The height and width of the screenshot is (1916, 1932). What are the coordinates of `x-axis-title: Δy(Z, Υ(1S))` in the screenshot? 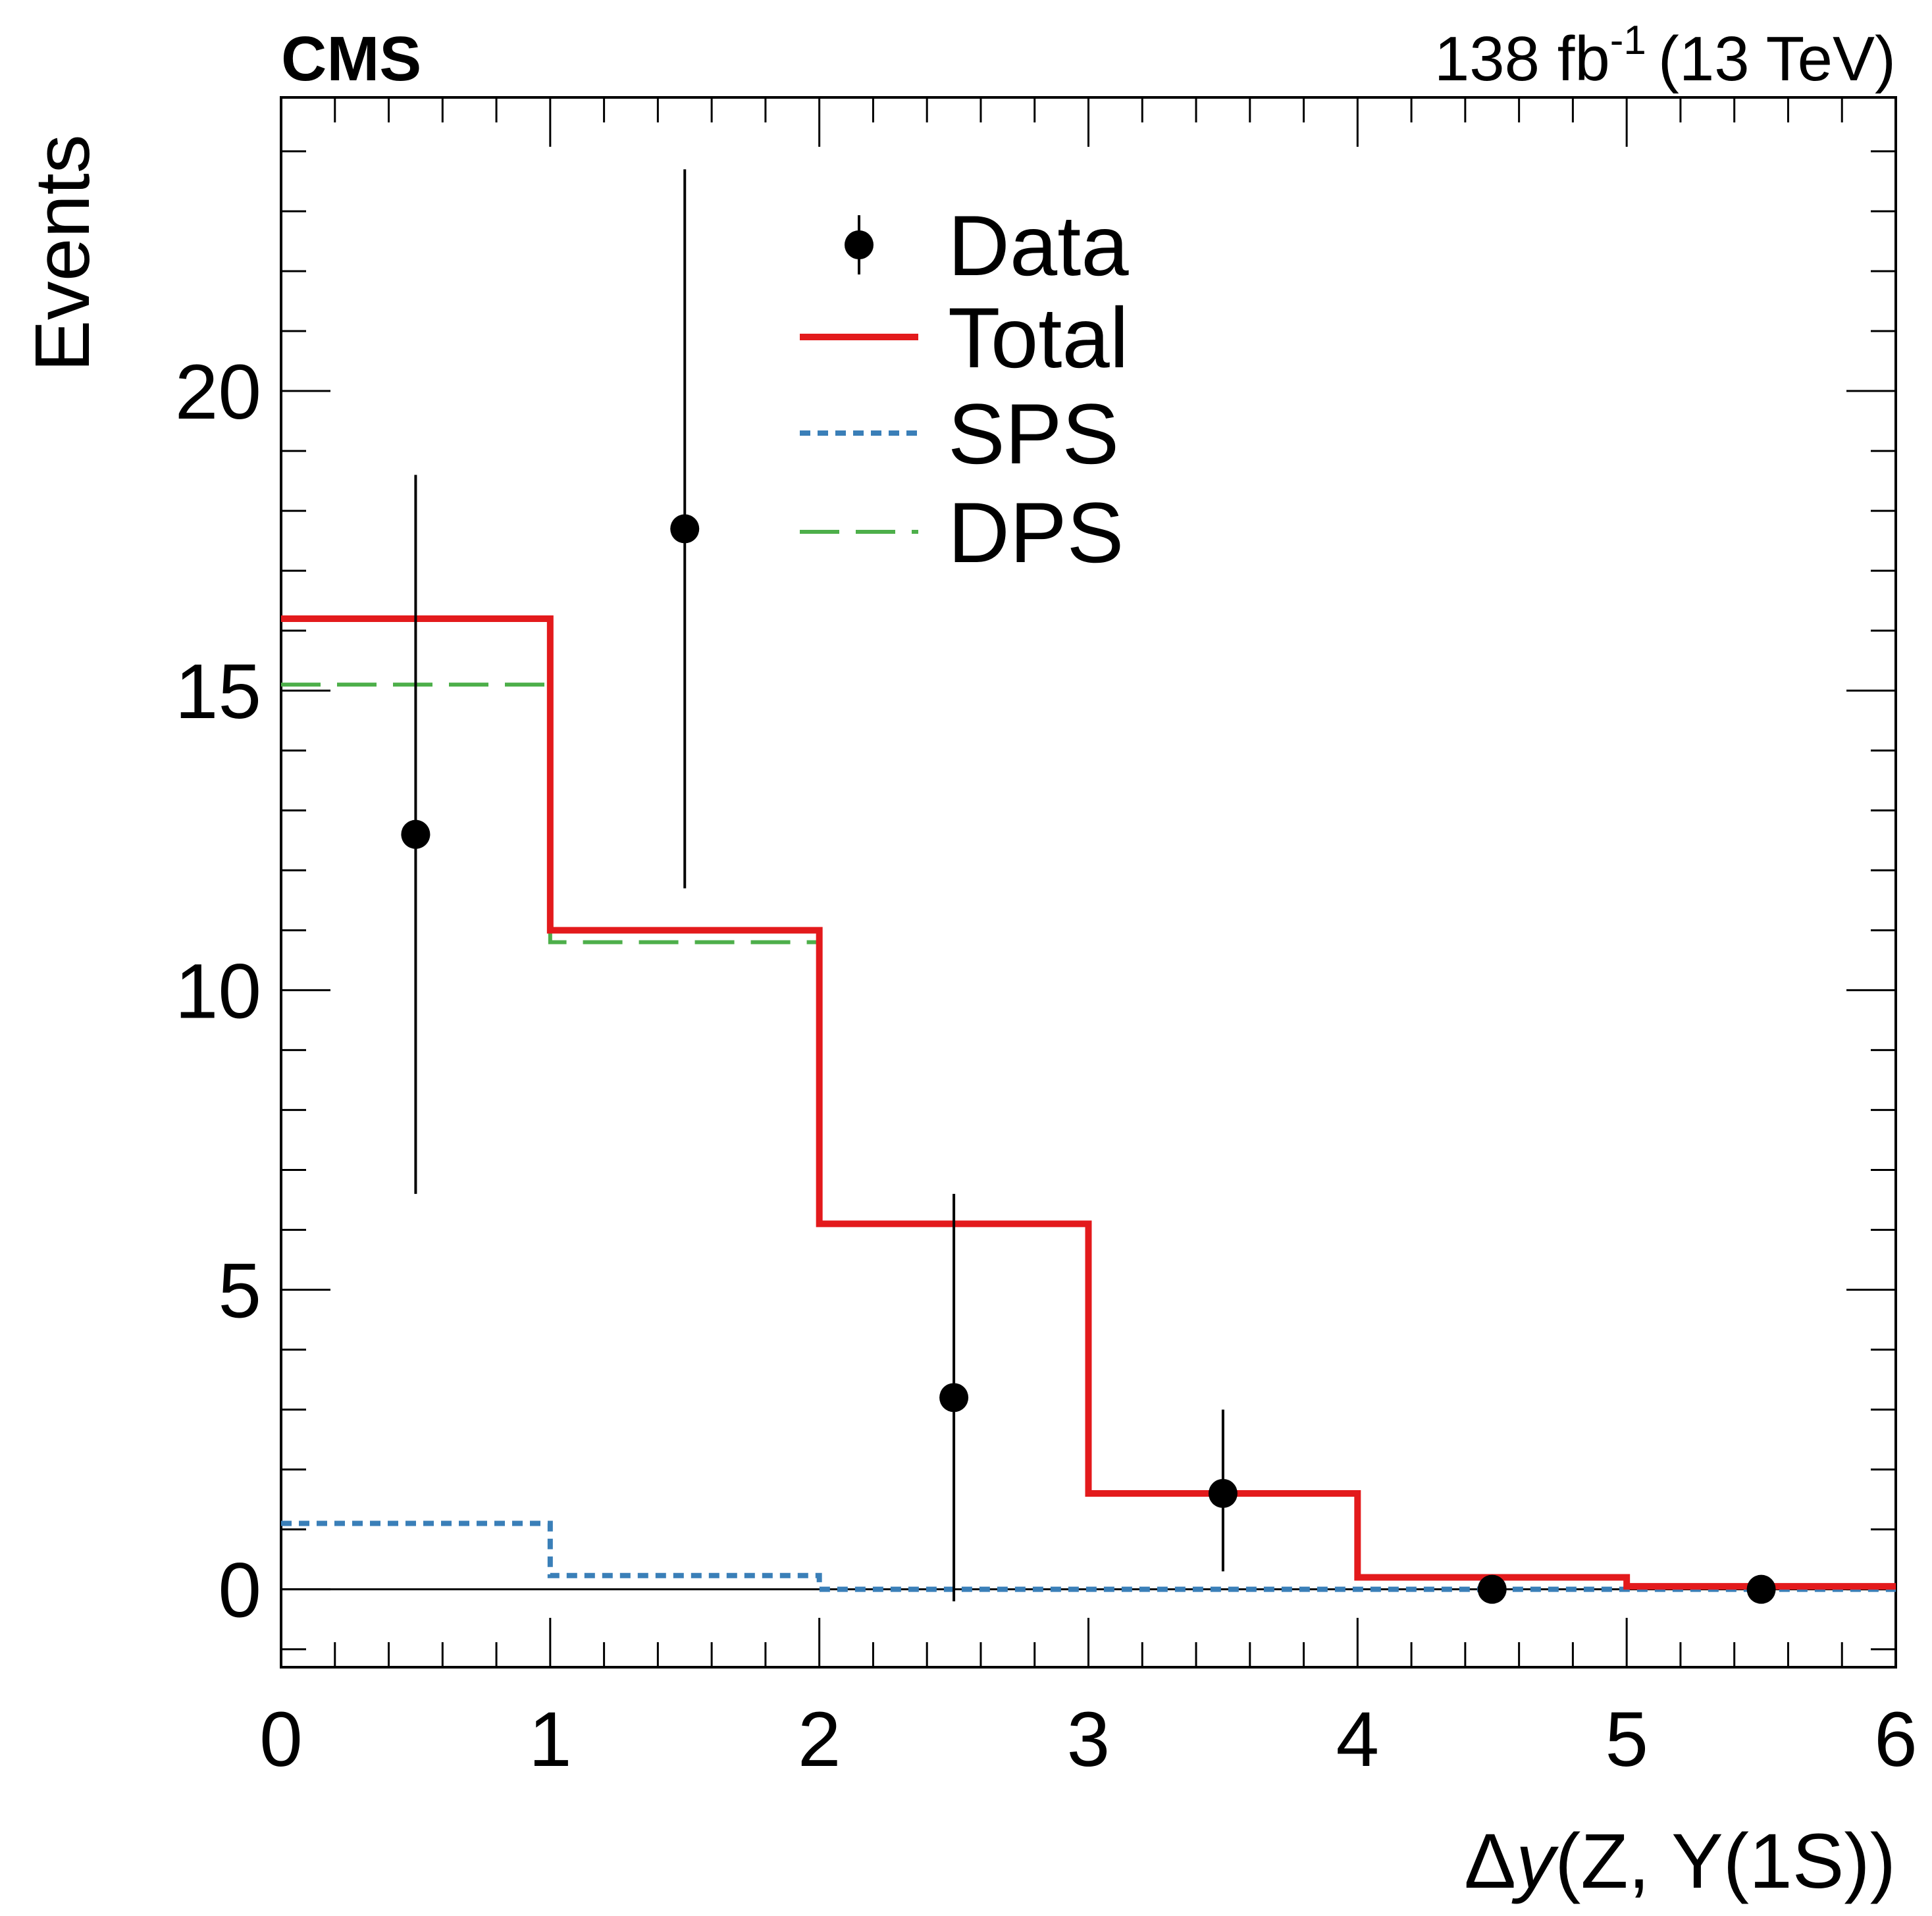 It's located at (1680, 1861).